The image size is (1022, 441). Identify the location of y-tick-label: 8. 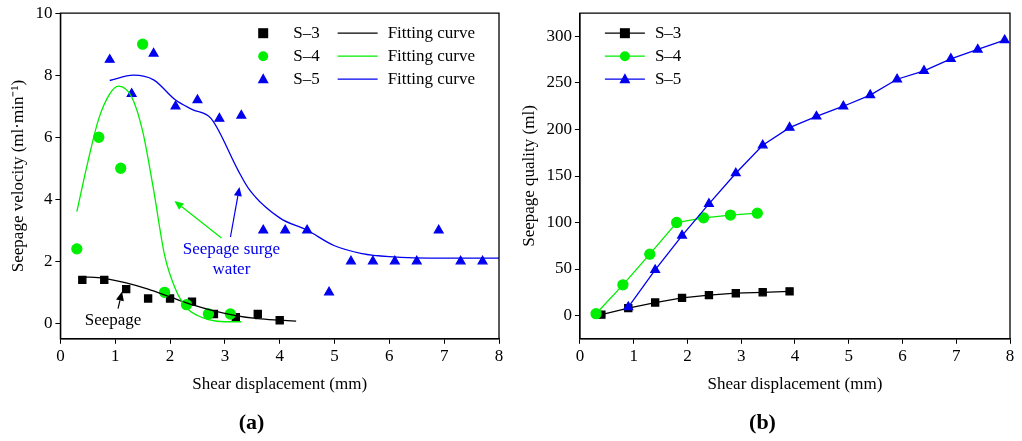
(48, 74).